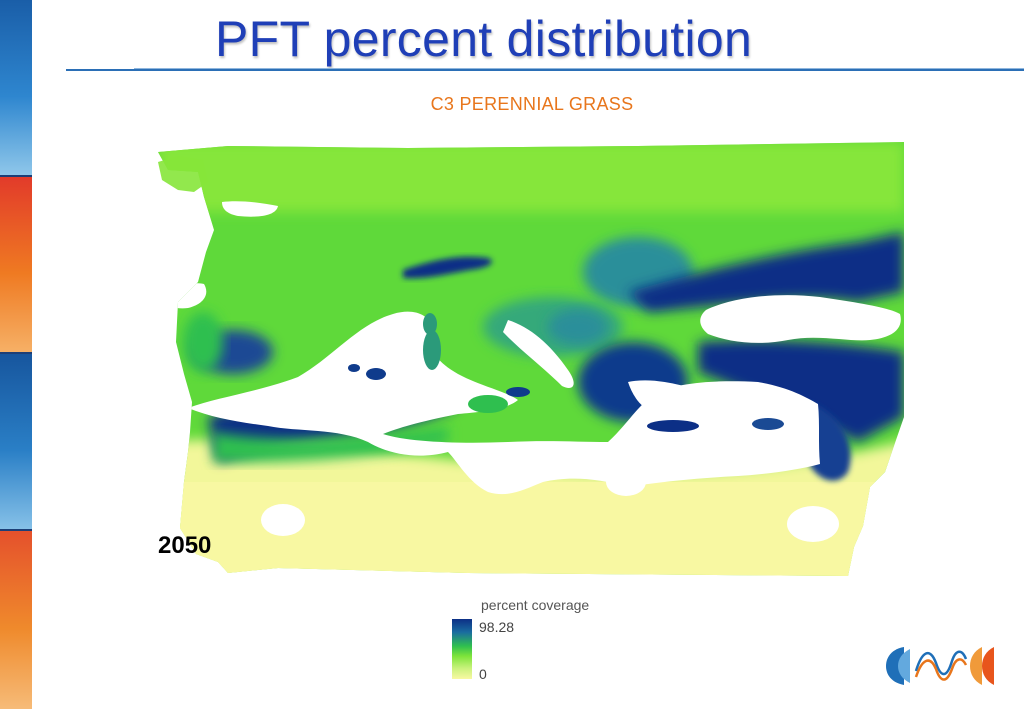 The height and width of the screenshot is (709, 1024). I want to click on organization-logo, so click(943, 666).